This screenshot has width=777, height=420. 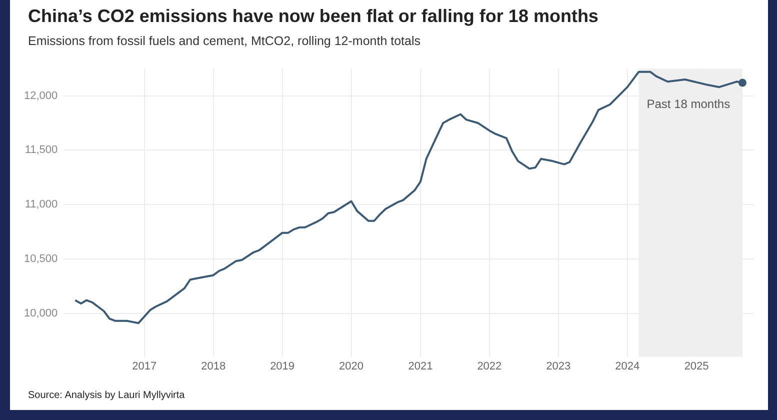 What do you see at coordinates (224, 41) in the screenshot?
I see `chart-subtitle: Emissions from fossil fuels and cement, MtCO2, rolling 12-month totals` at bounding box center [224, 41].